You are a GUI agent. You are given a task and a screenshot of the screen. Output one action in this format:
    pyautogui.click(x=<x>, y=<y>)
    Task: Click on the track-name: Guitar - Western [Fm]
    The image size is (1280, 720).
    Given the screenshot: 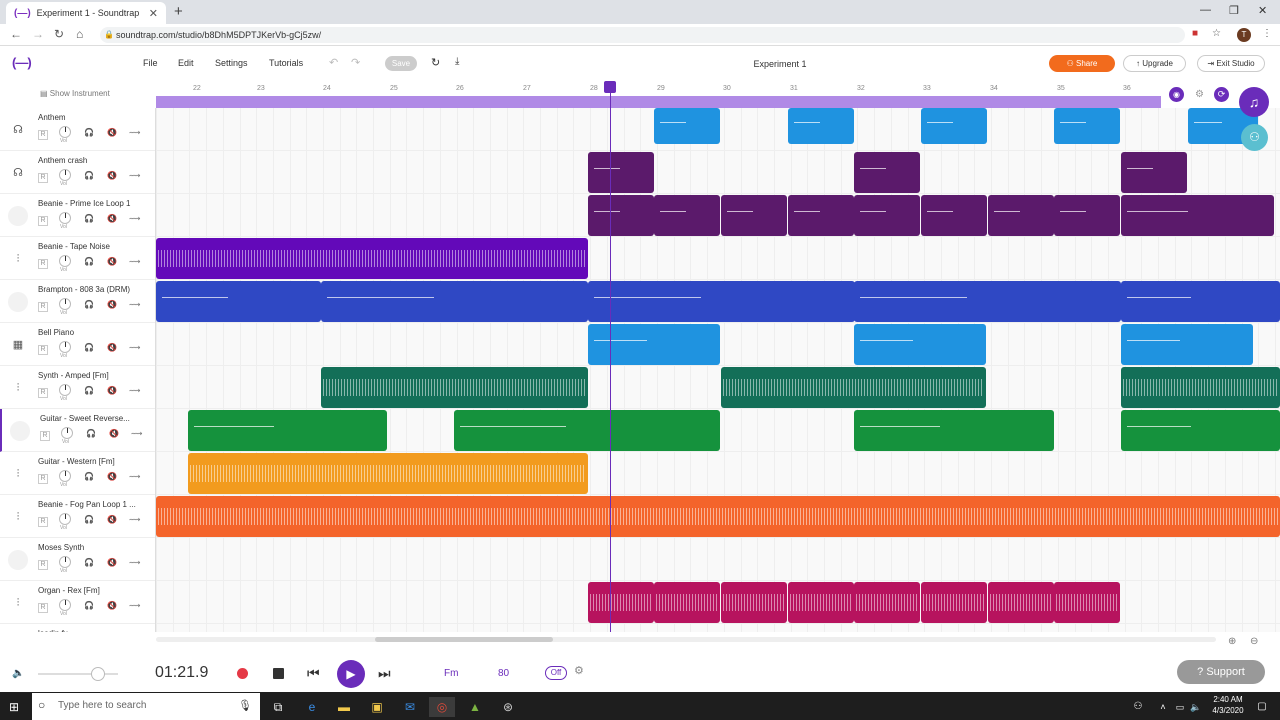 What is the action you would take?
    pyautogui.click(x=76, y=461)
    